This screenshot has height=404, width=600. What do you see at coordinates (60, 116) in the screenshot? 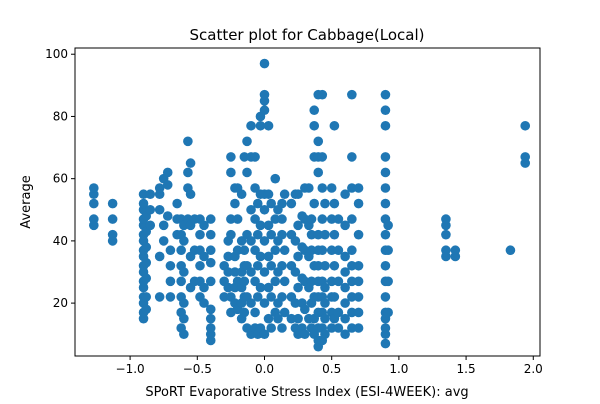
I see `y-tick-label: 80` at bounding box center [60, 116].